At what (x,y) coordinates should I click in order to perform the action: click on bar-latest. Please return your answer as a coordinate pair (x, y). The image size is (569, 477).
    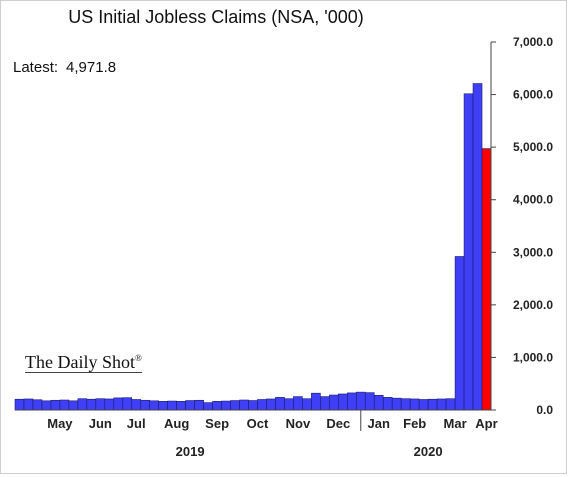
    Looking at the image, I should click on (486, 279).